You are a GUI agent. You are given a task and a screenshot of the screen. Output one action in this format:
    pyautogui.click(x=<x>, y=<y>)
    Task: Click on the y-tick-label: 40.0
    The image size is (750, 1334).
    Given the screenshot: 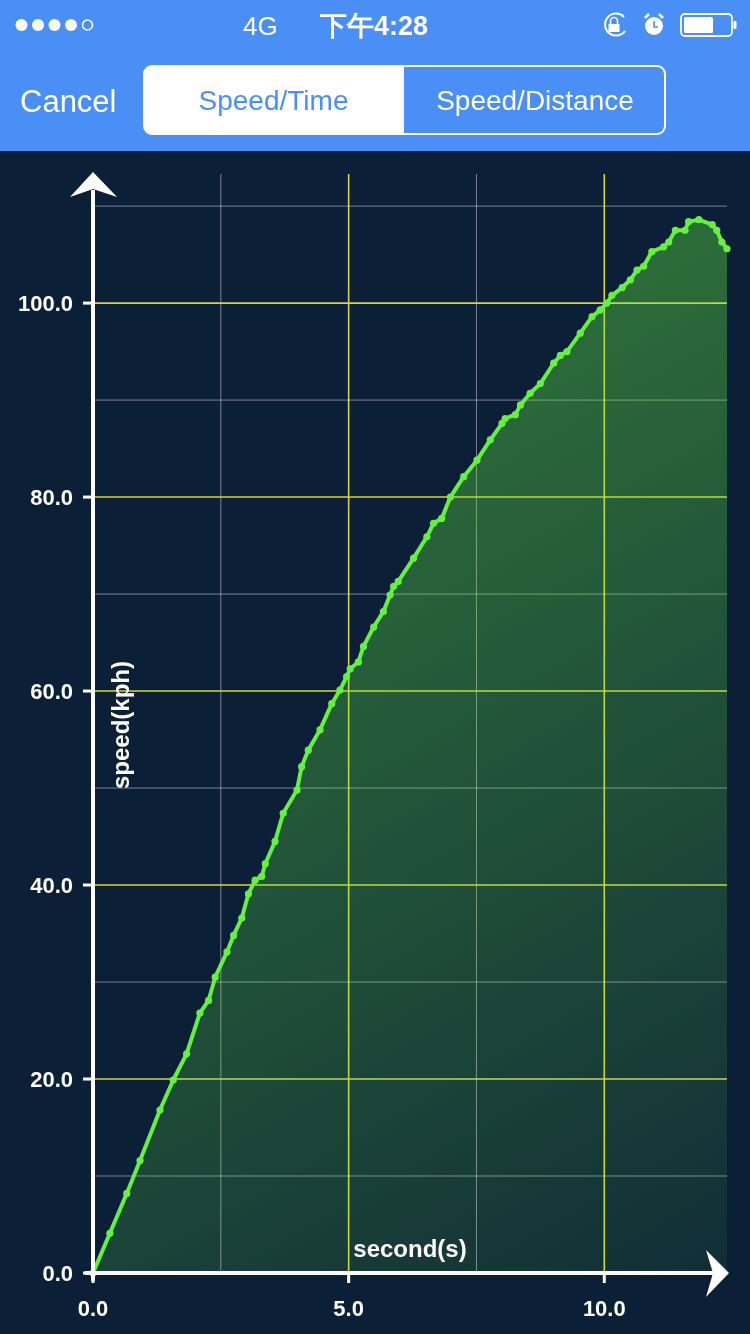 What is the action you would take?
    pyautogui.click(x=51, y=886)
    